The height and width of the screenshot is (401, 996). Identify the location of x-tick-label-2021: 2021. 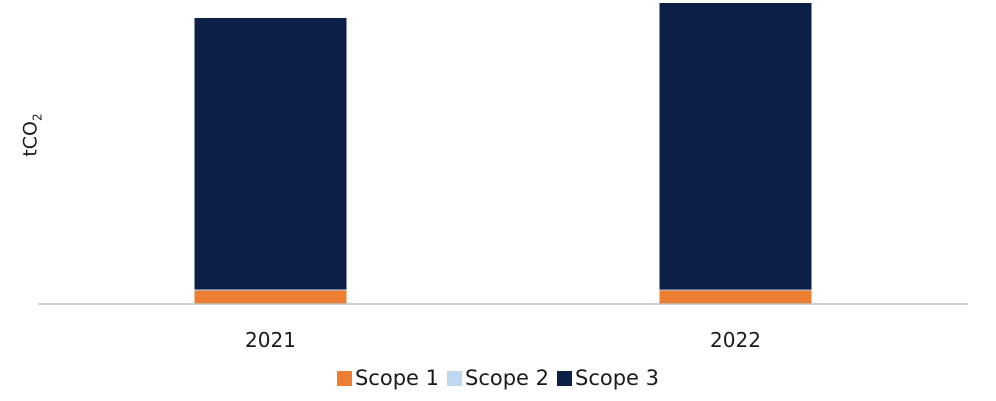
(270, 340).